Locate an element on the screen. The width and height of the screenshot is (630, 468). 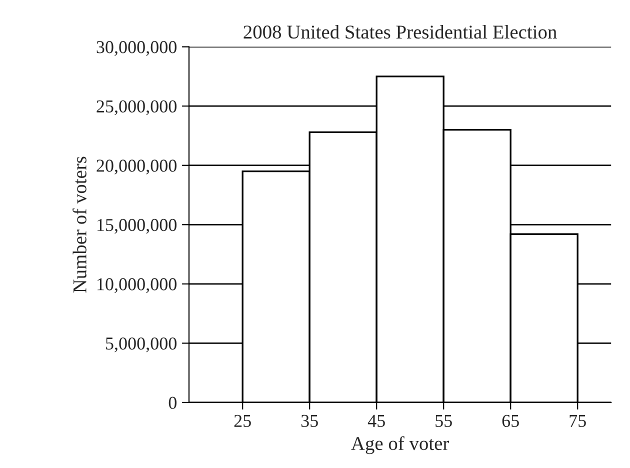
y-tick-label: 10,000,000 is located at coordinates (137, 285).